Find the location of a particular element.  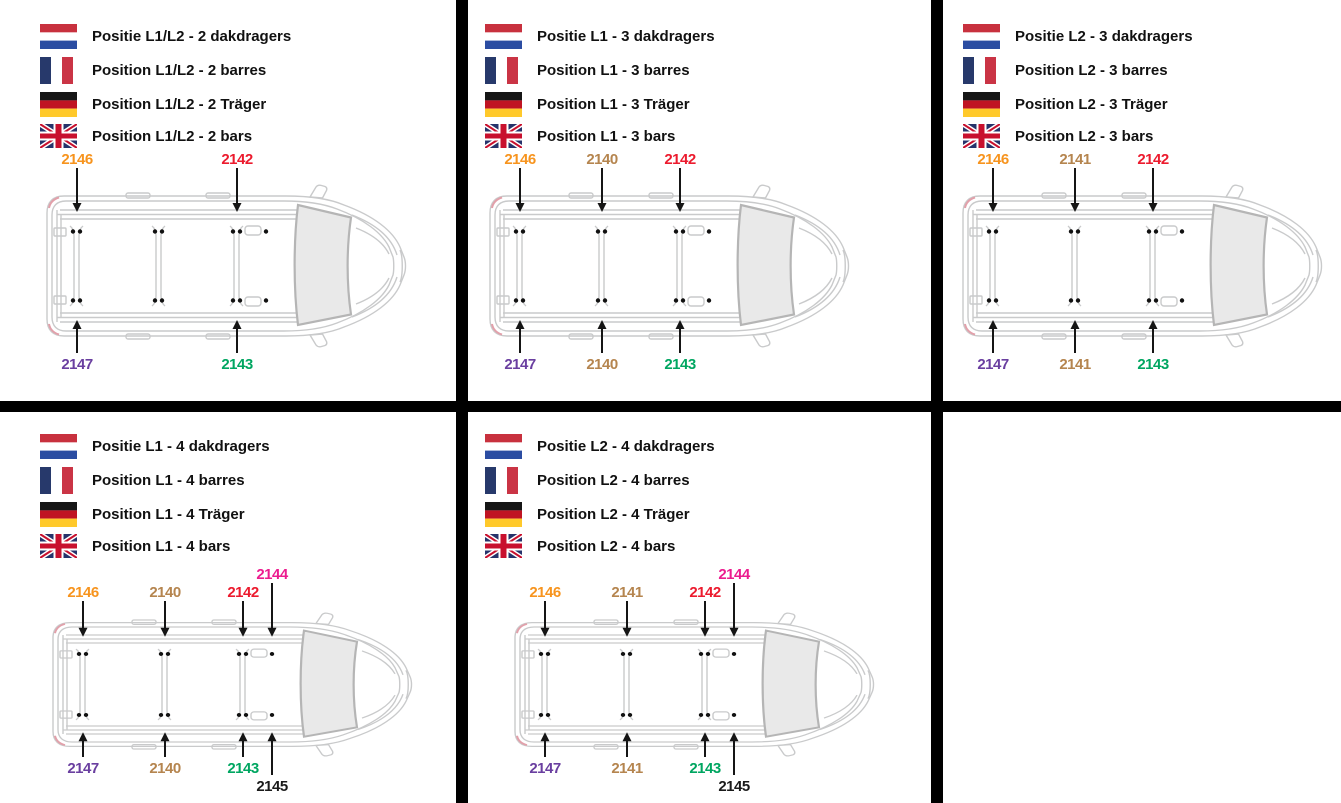

legend-row-uk: Position L1/L2 - 2 bars is located at coordinates (146, 136).